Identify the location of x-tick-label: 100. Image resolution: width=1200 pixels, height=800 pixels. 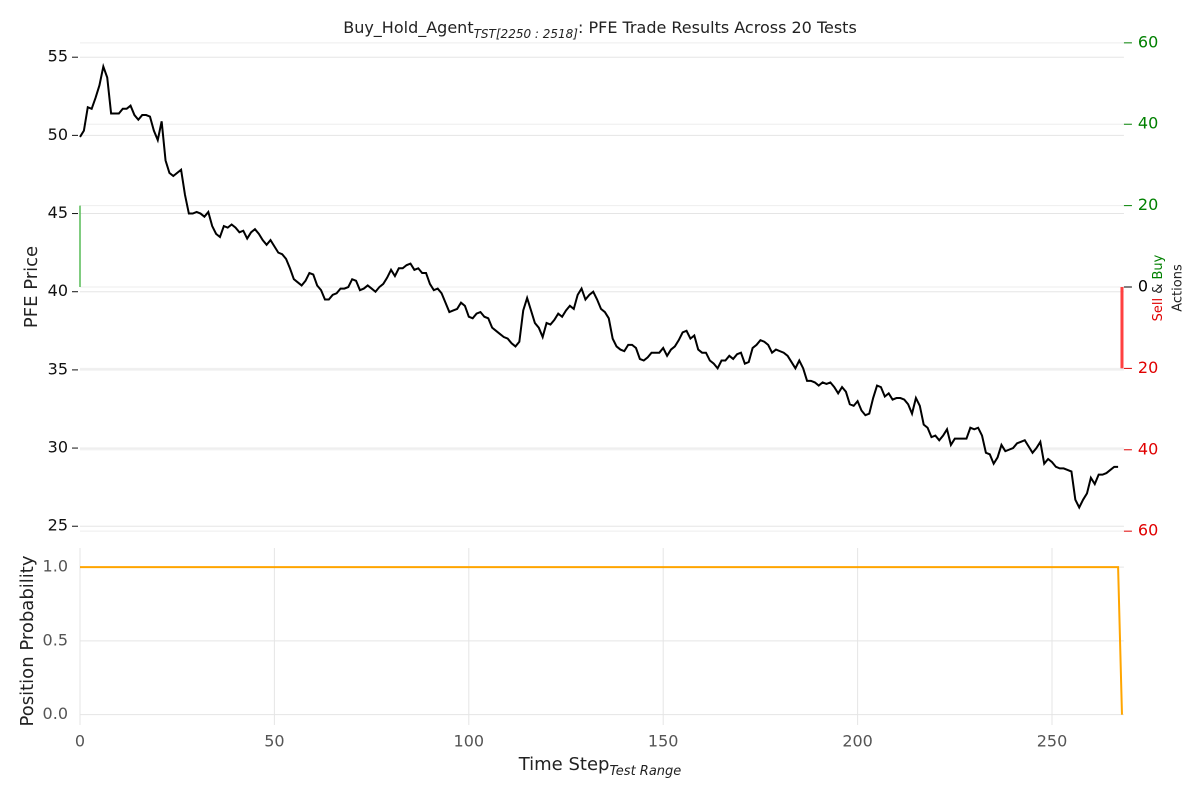
(469, 741).